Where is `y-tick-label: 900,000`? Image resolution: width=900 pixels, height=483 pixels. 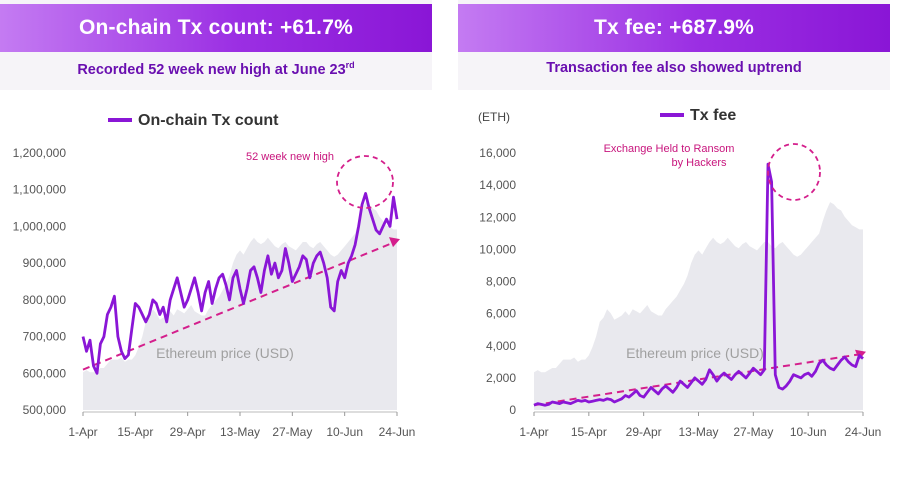
y-tick-label: 900,000 is located at coordinates (45, 263).